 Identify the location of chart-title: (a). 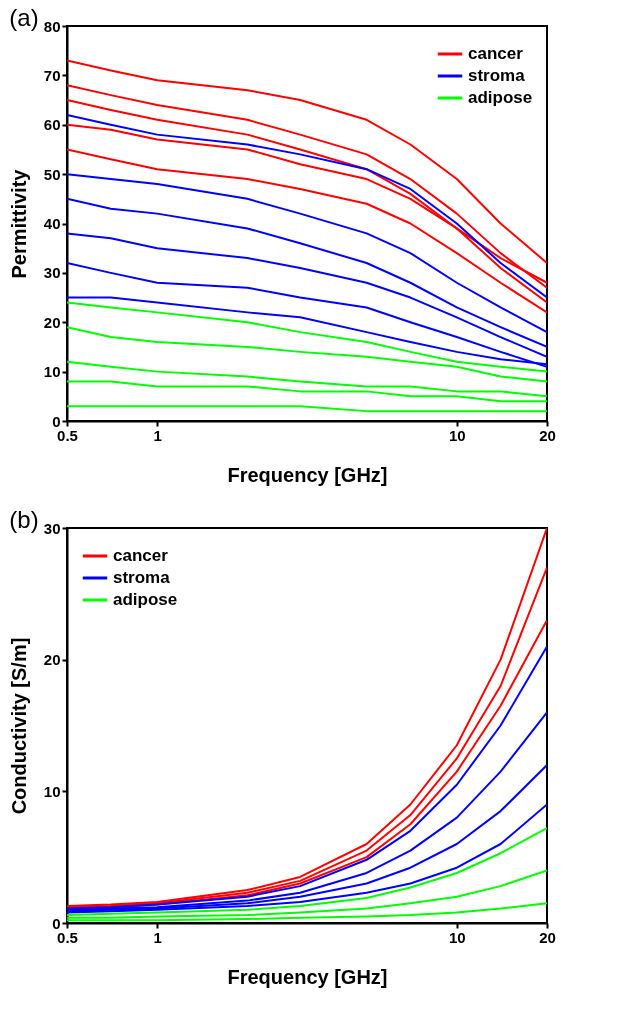
(24, 17).